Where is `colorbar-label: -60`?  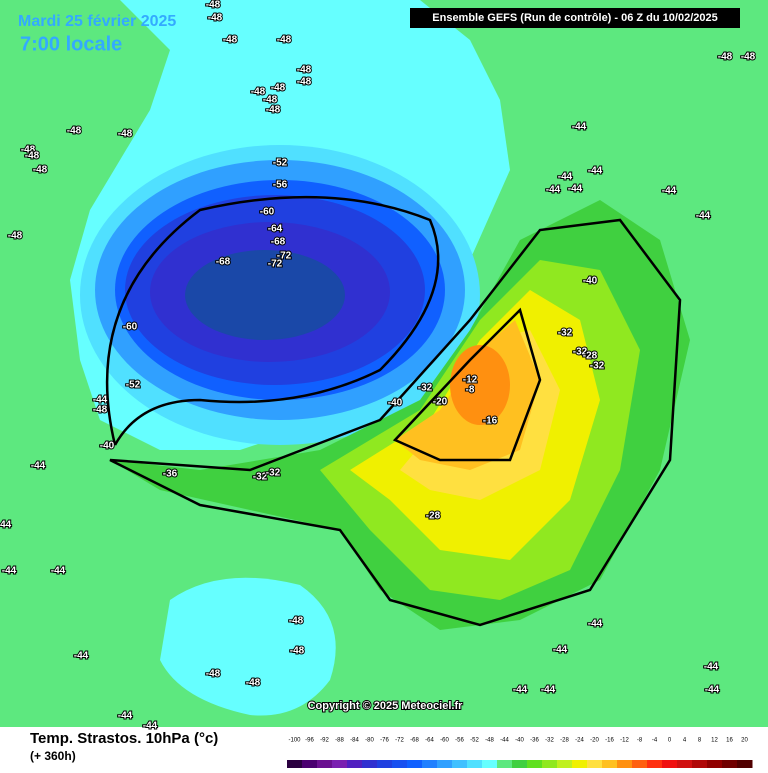 colorbar-label: -60 is located at coordinates (444, 741).